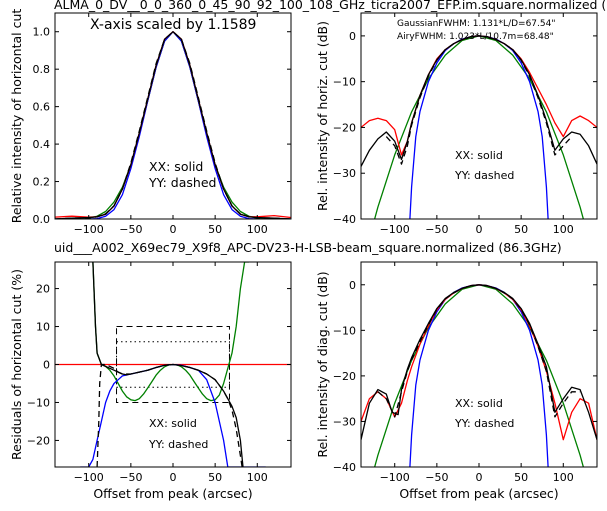  I want to click on y-axis-label: Rel. intensity of horiz. cut (dB), so click(322, 116).